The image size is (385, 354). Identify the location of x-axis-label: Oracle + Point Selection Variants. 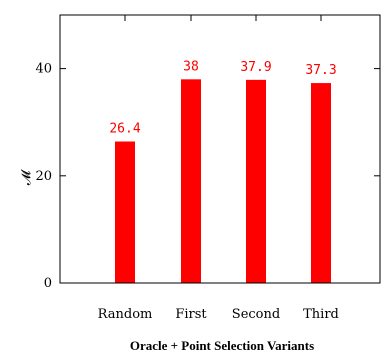
(222, 345).